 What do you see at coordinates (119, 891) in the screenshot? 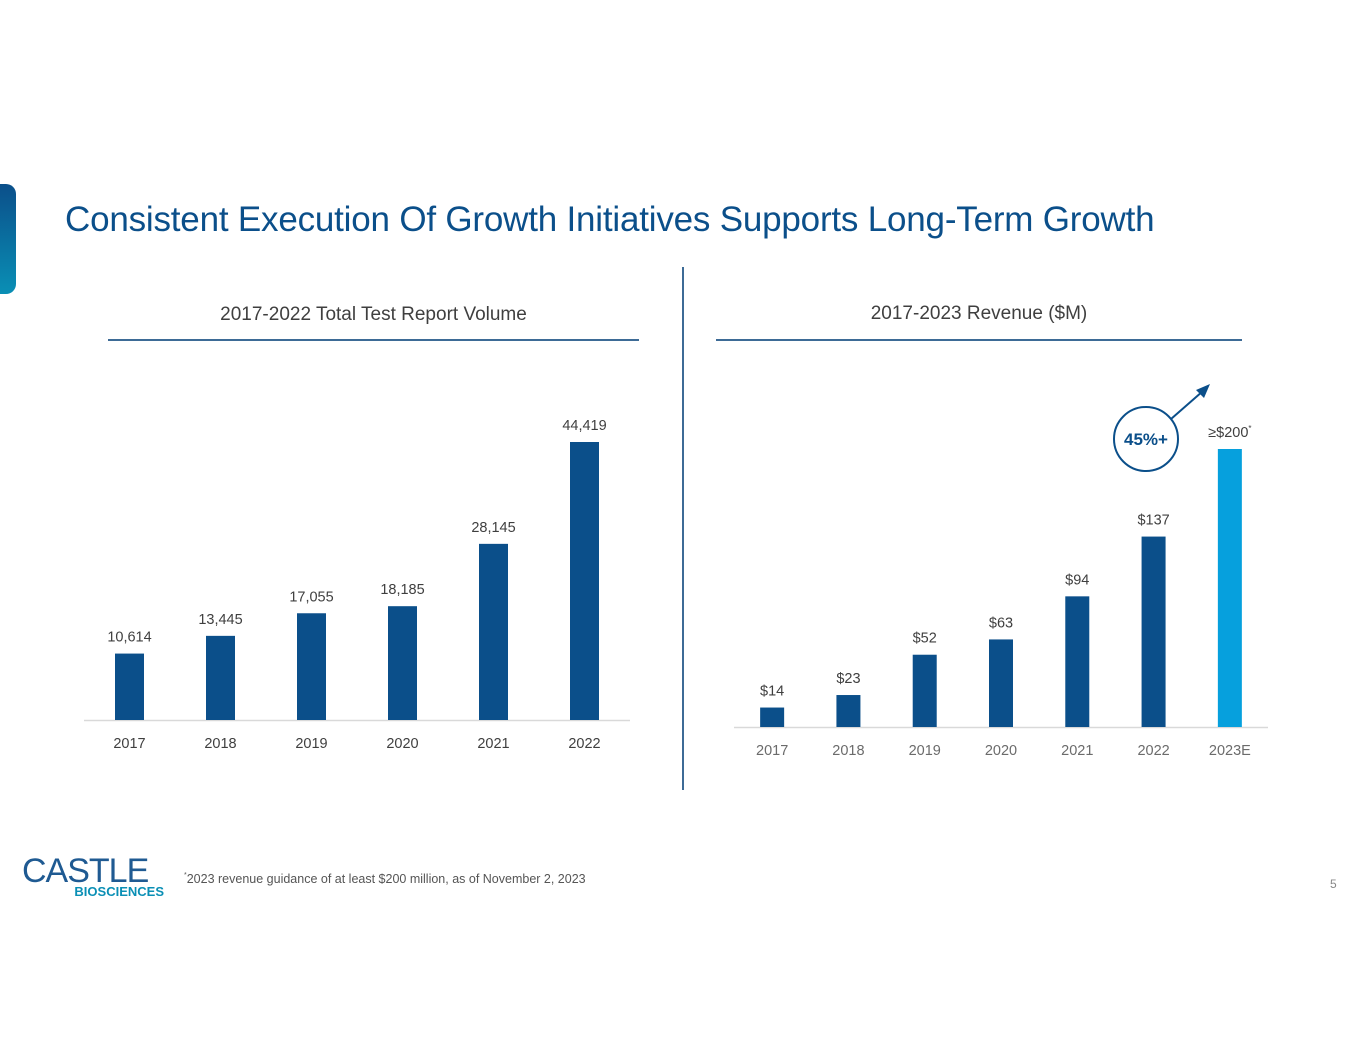
I see `logo-sub-text: BIOSCIENCES` at bounding box center [119, 891].